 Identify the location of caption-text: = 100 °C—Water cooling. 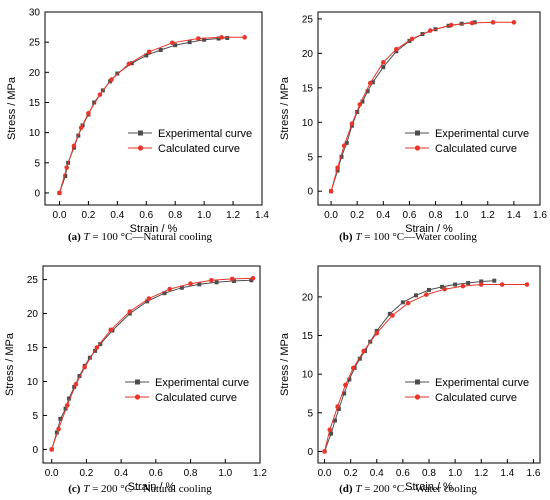
(419, 237).